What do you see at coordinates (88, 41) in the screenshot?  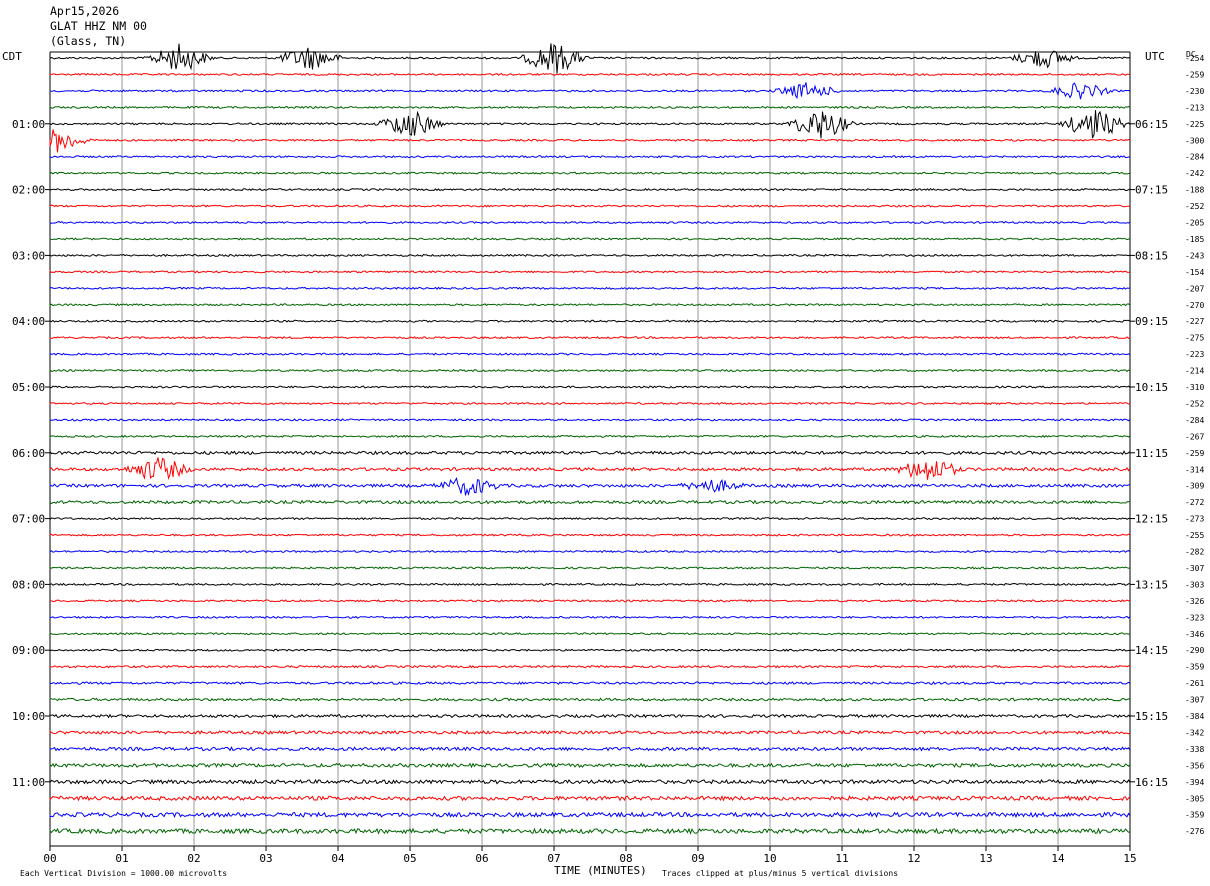 I see `header-location: (Glass, TN)` at bounding box center [88, 41].